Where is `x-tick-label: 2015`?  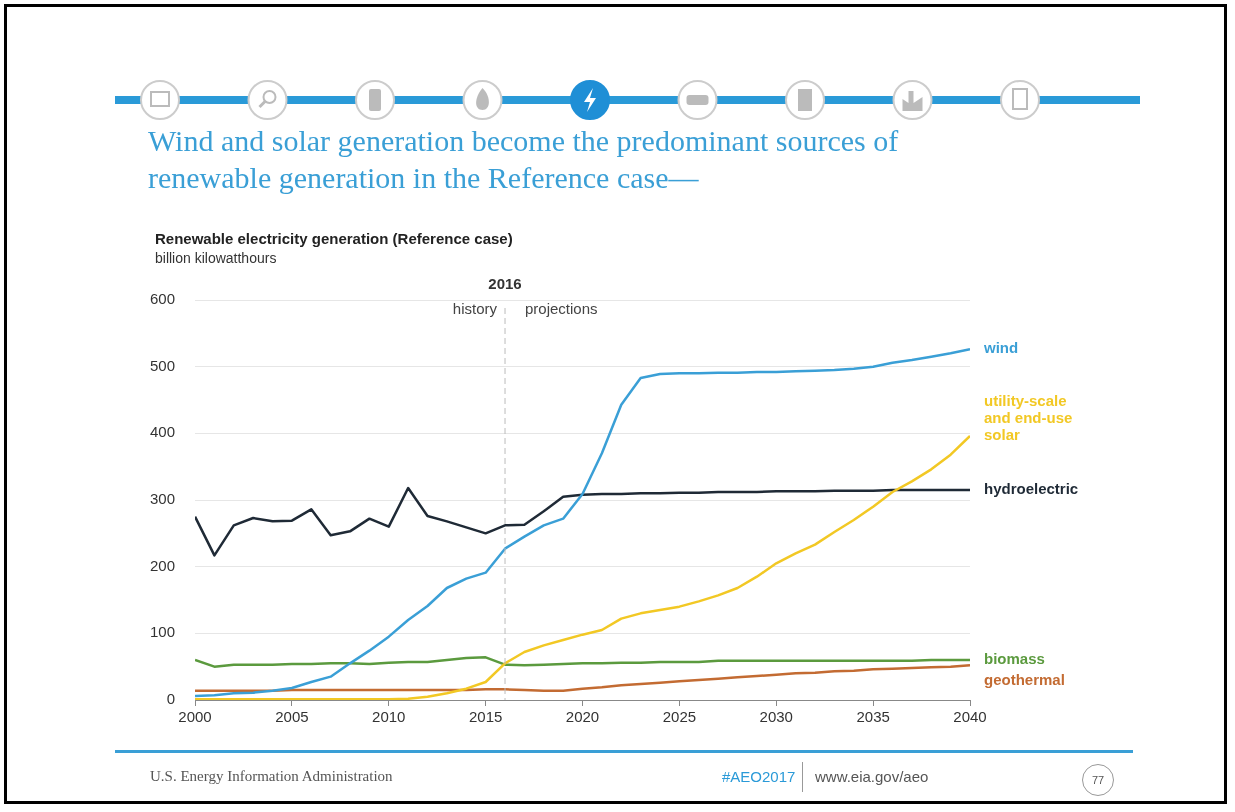
x-tick-label: 2015 is located at coordinates (485, 717).